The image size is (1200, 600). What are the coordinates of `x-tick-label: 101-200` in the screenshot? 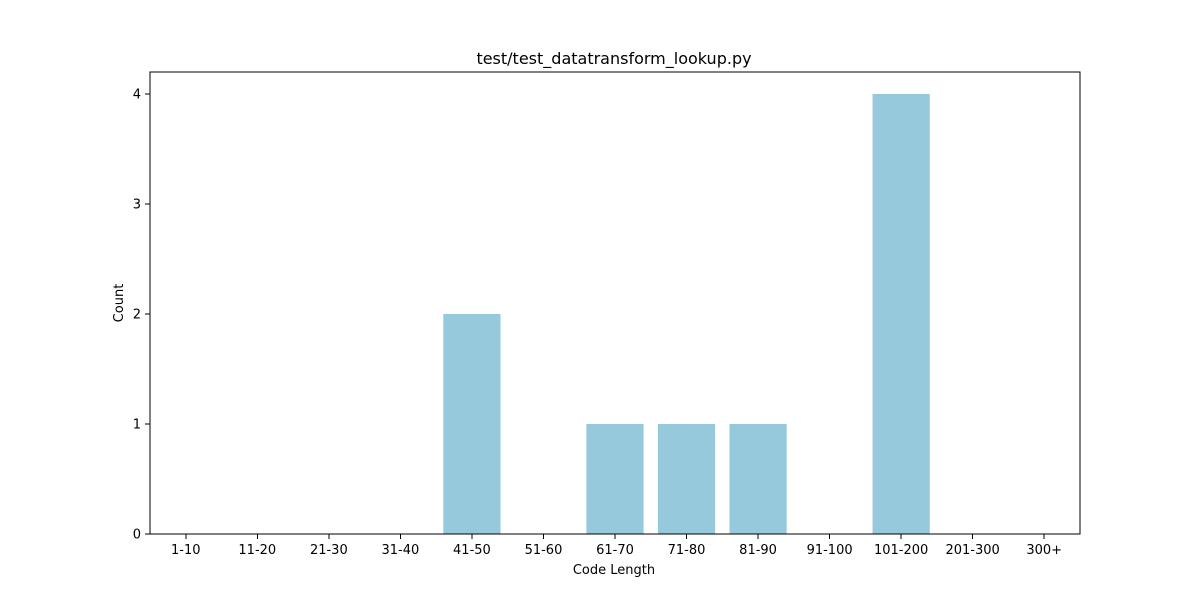 It's located at (901, 550).